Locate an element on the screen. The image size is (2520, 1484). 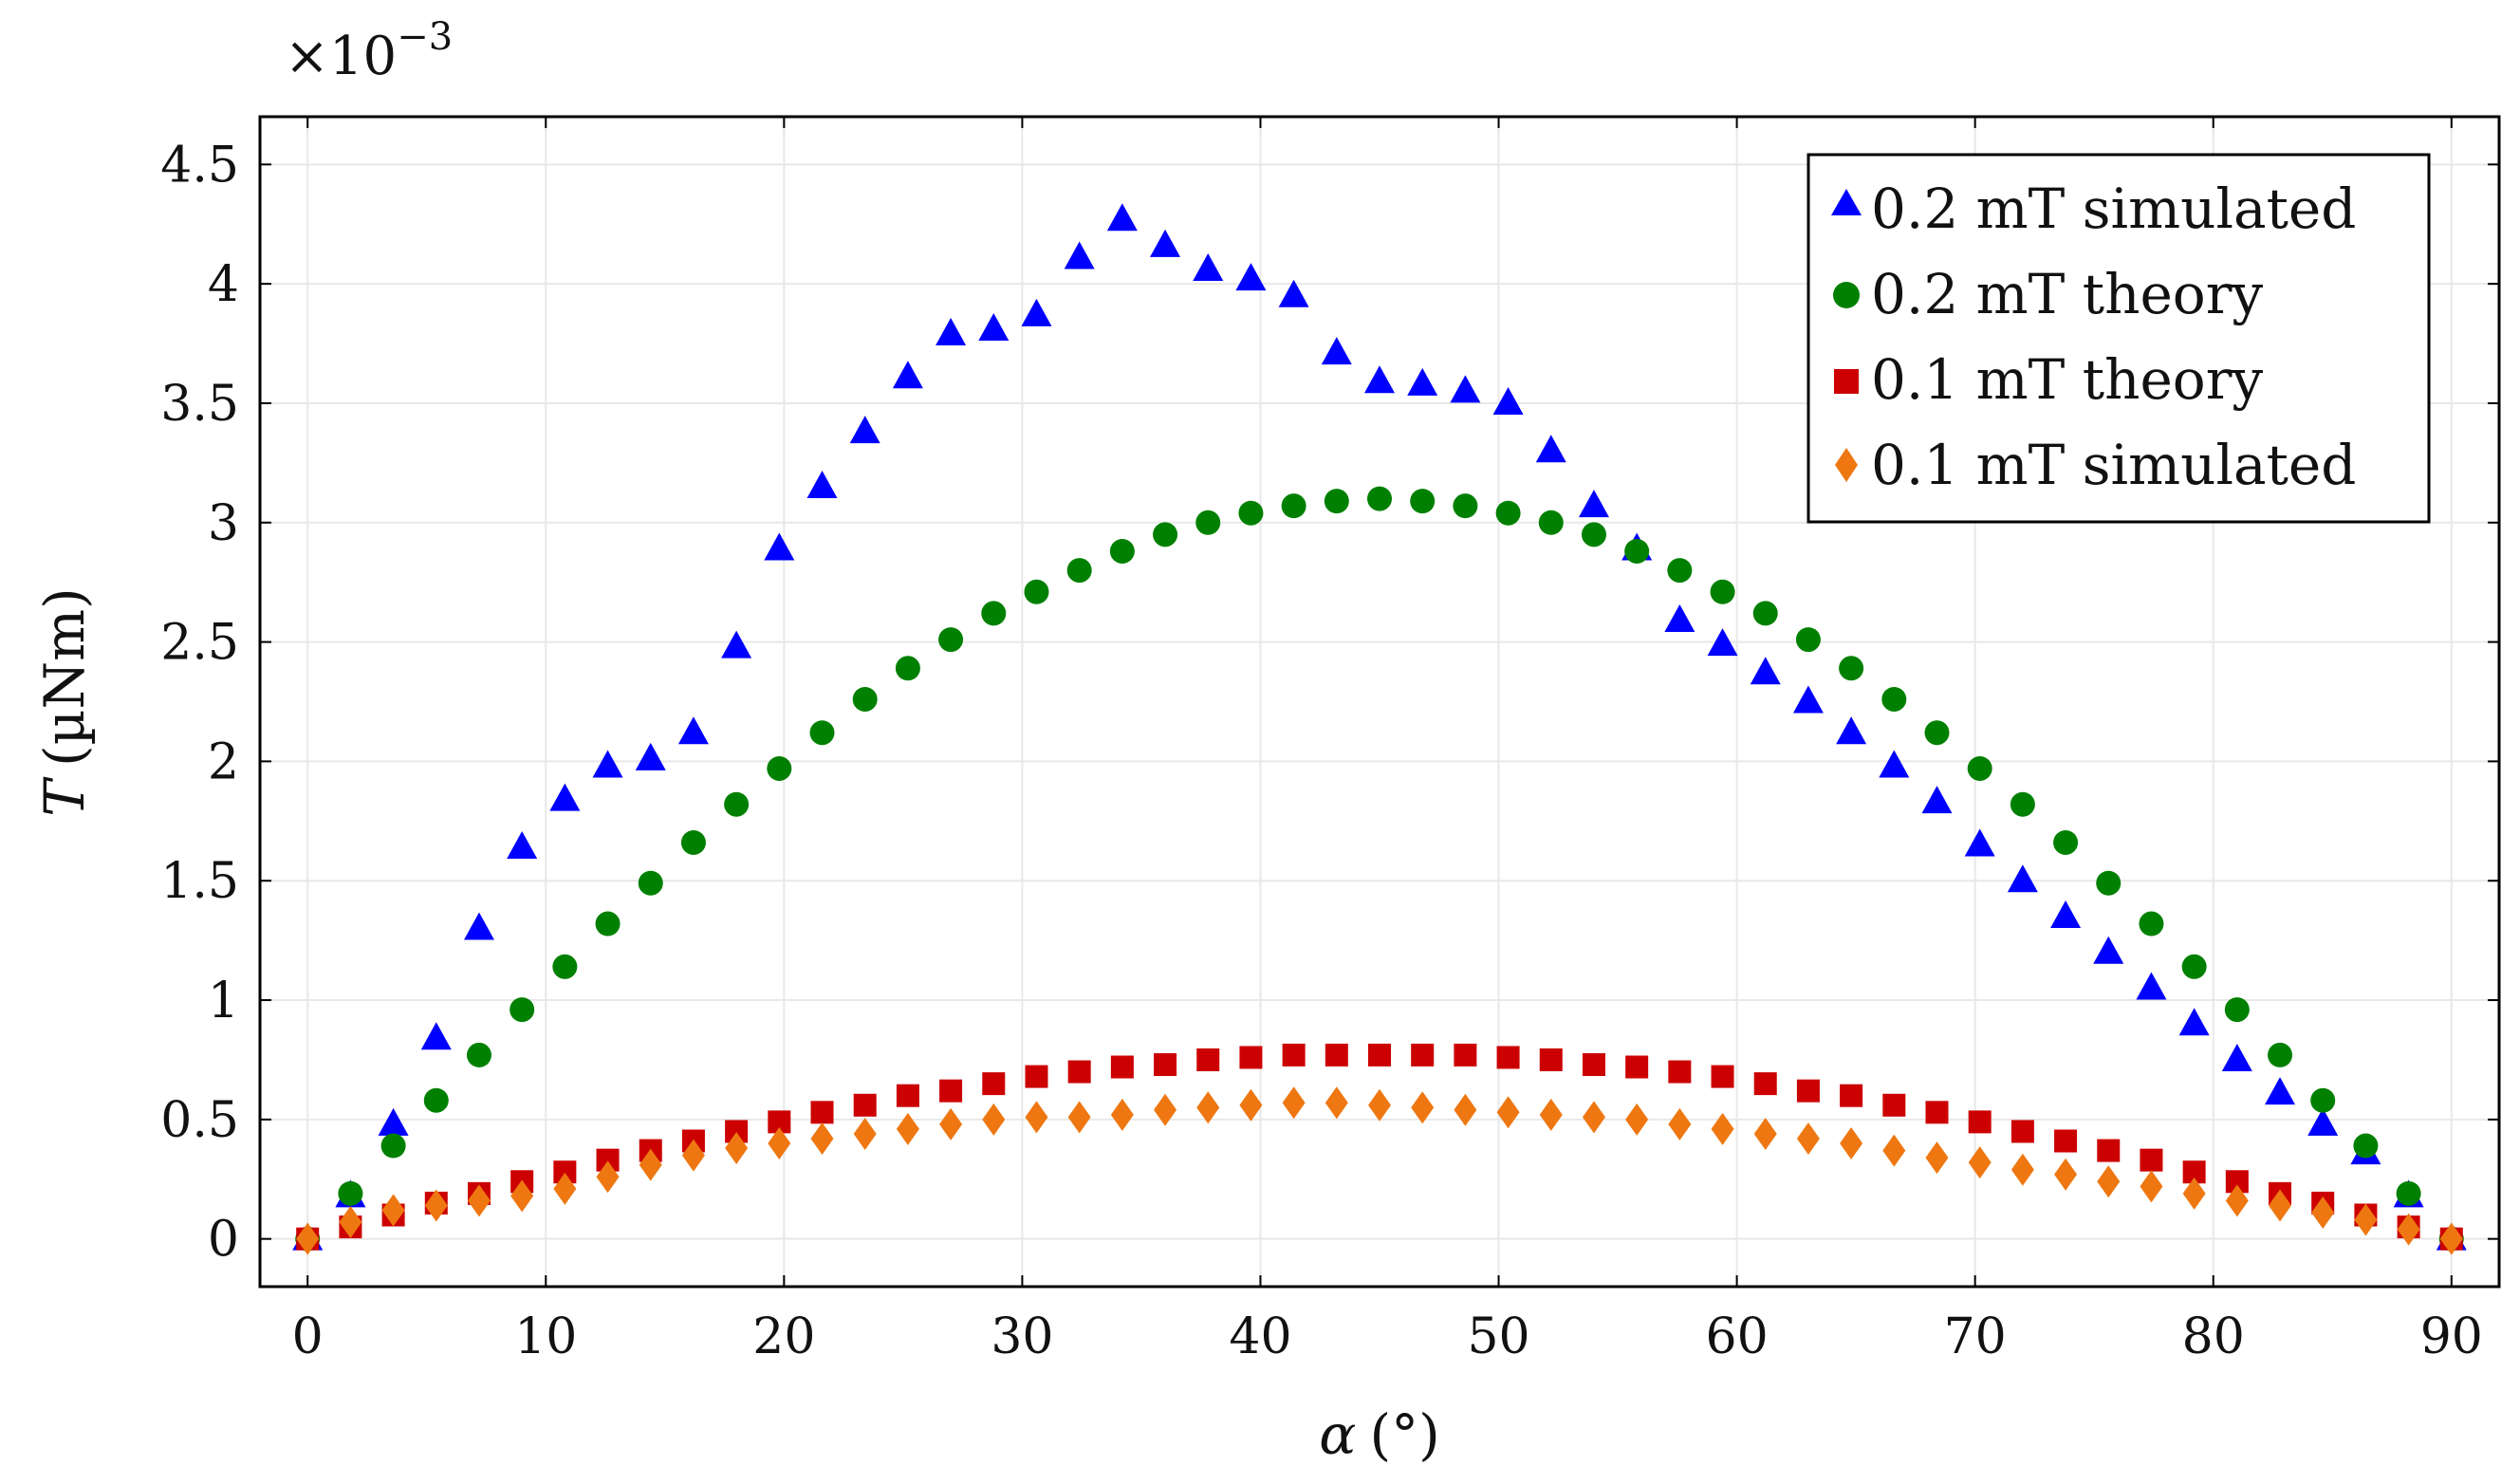
y-tick-label: 1.5 is located at coordinates (200, 882).